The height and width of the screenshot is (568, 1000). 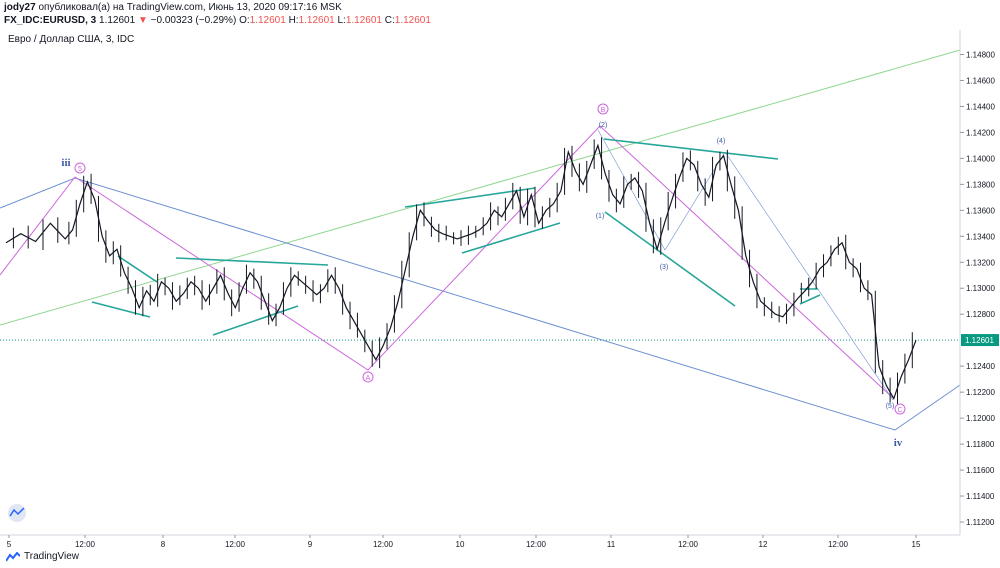 I want to click on low-label: L:, so click(x=341, y=20).